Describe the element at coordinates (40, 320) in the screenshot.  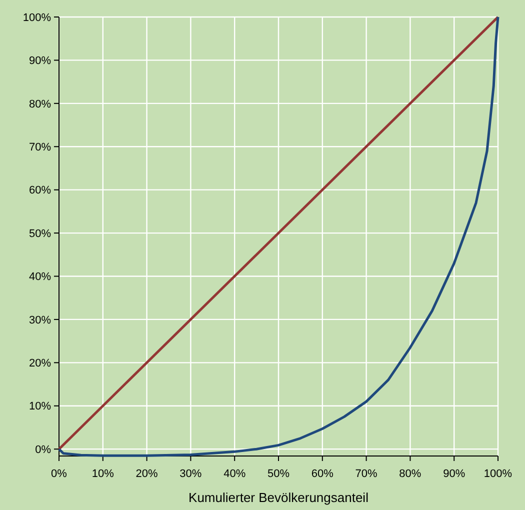
I see `y-tick-label: 30%` at that location.